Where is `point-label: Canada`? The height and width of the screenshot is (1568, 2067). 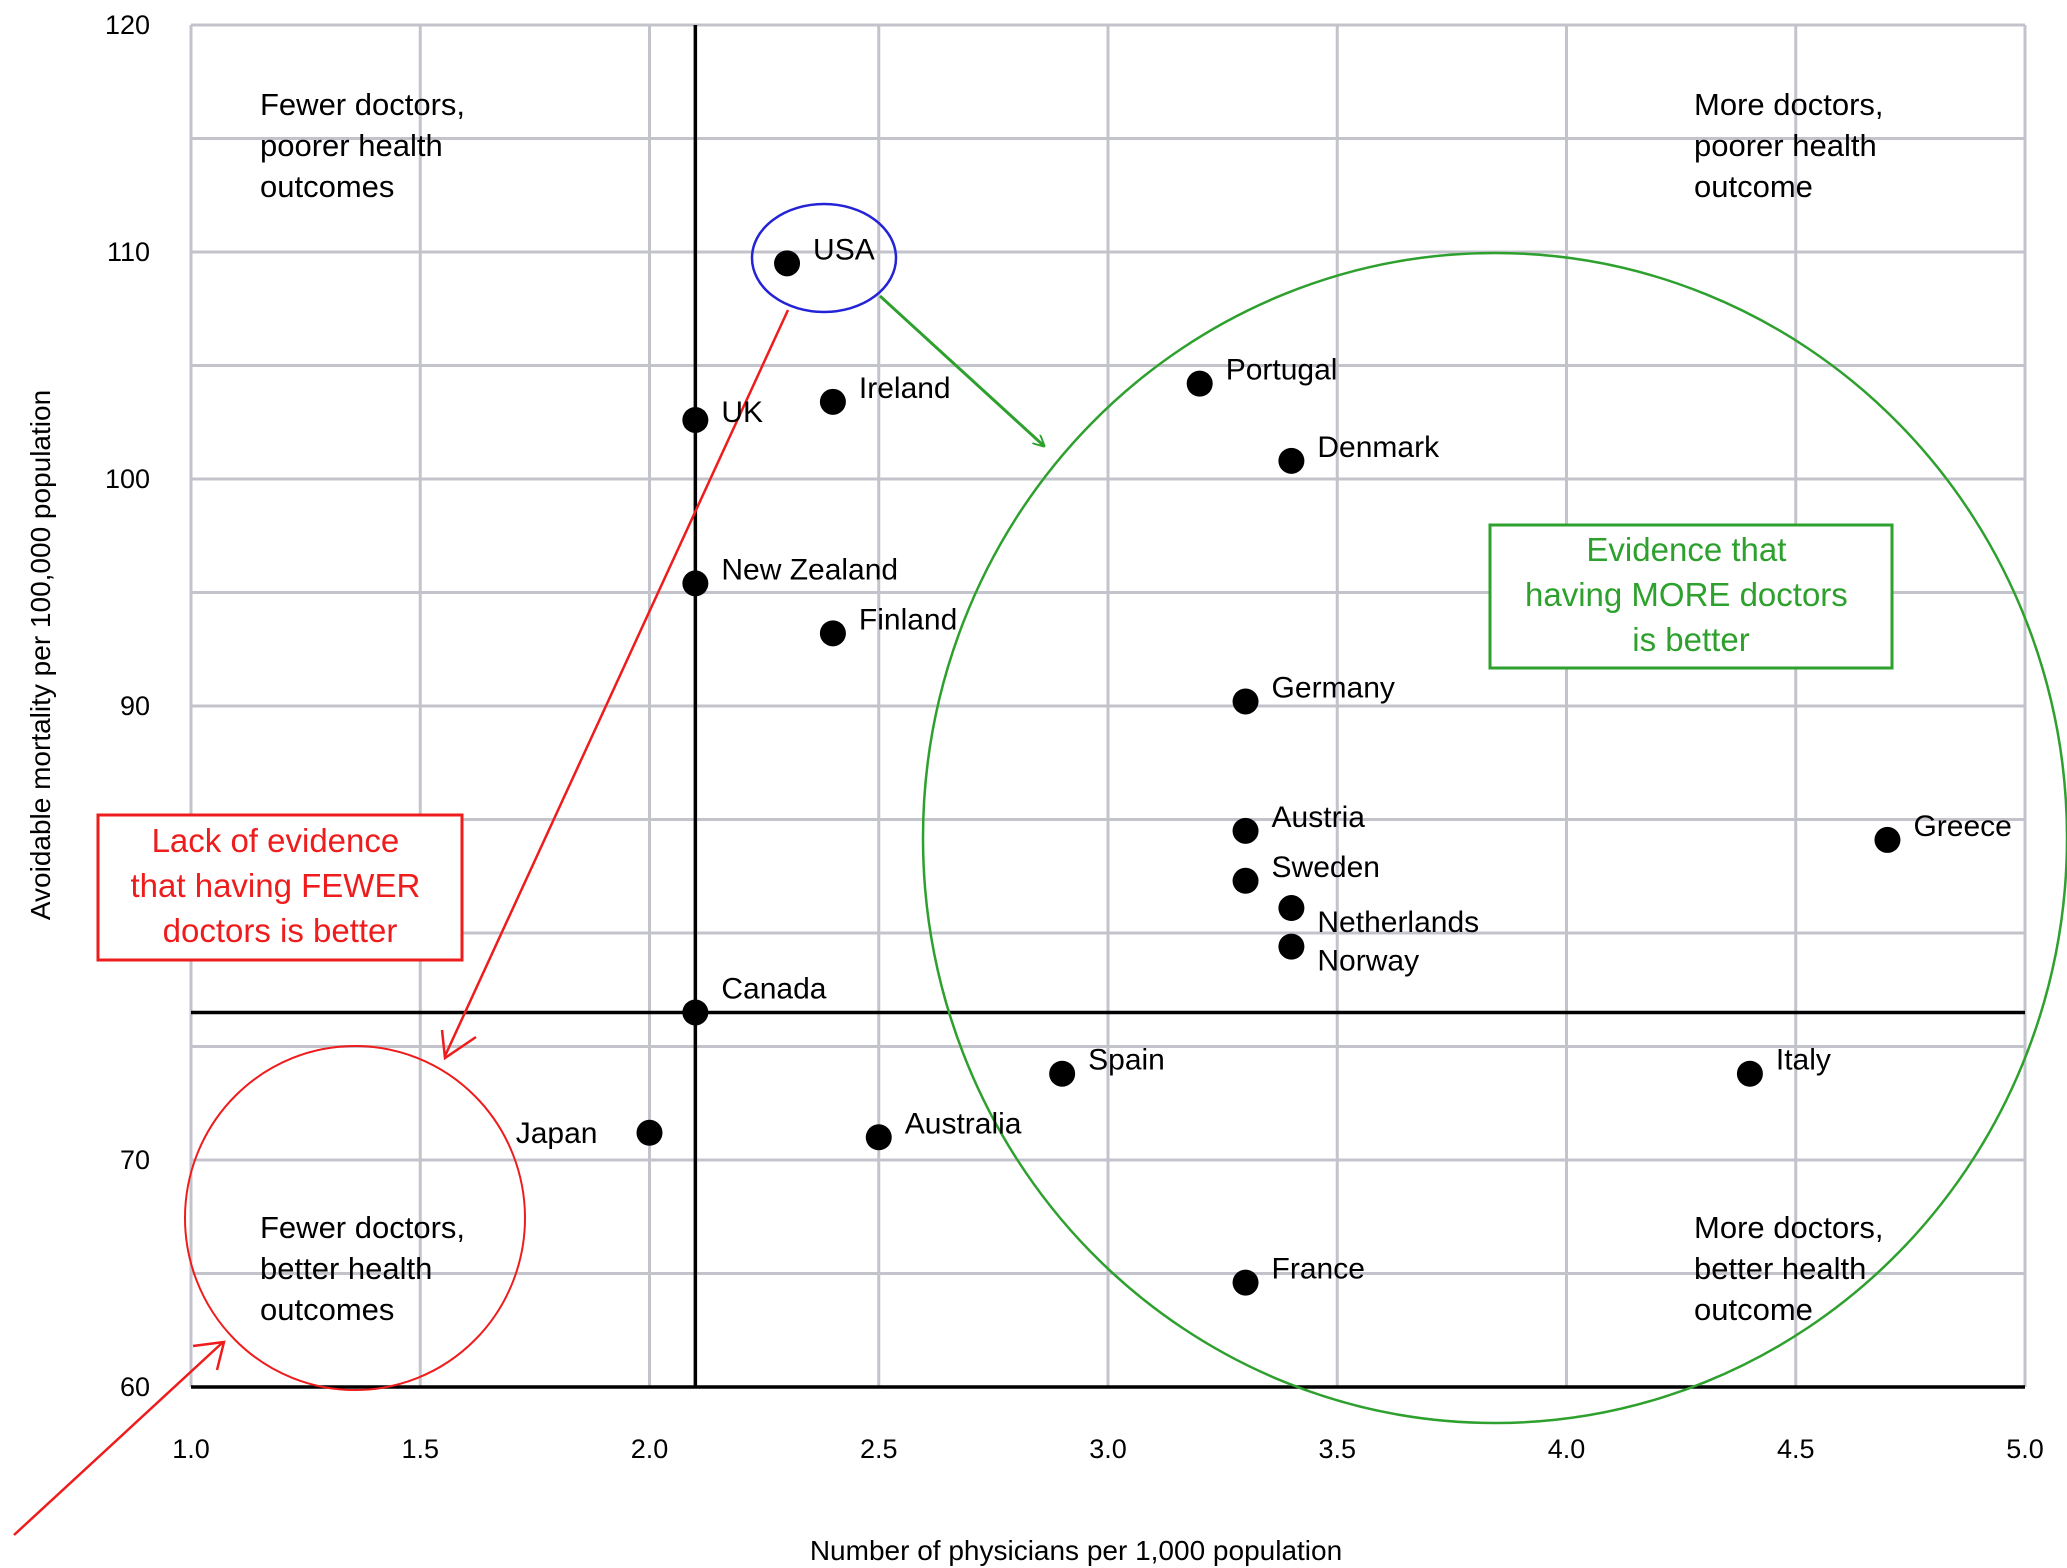
point-label: Canada is located at coordinates (773, 988).